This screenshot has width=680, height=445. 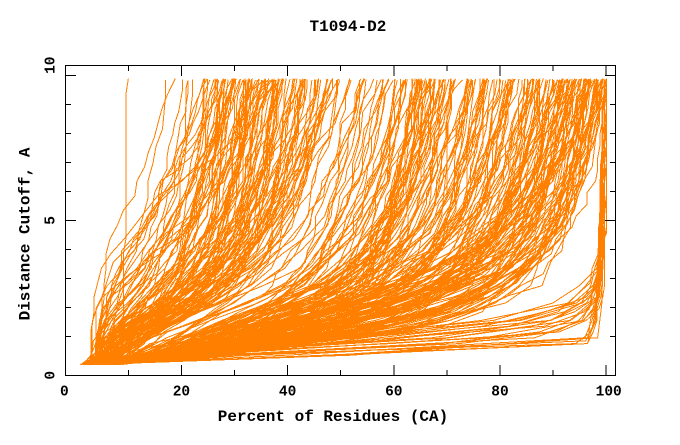 What do you see at coordinates (25, 233) in the screenshot?
I see `svg-text: Distance Cutoff, A` at bounding box center [25, 233].